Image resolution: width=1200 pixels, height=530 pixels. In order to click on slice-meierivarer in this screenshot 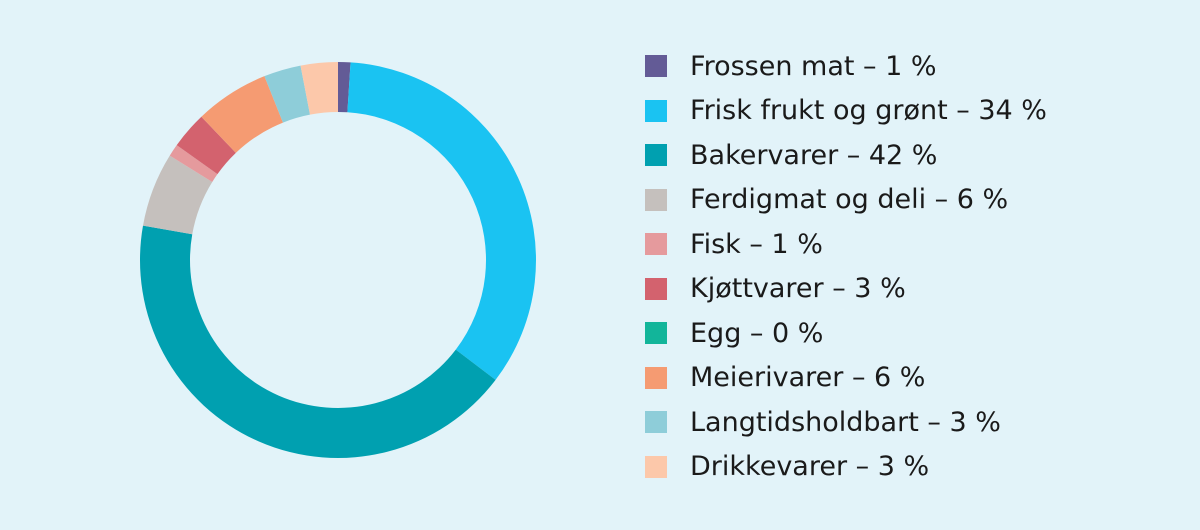, I will do `click(242, 114)`.